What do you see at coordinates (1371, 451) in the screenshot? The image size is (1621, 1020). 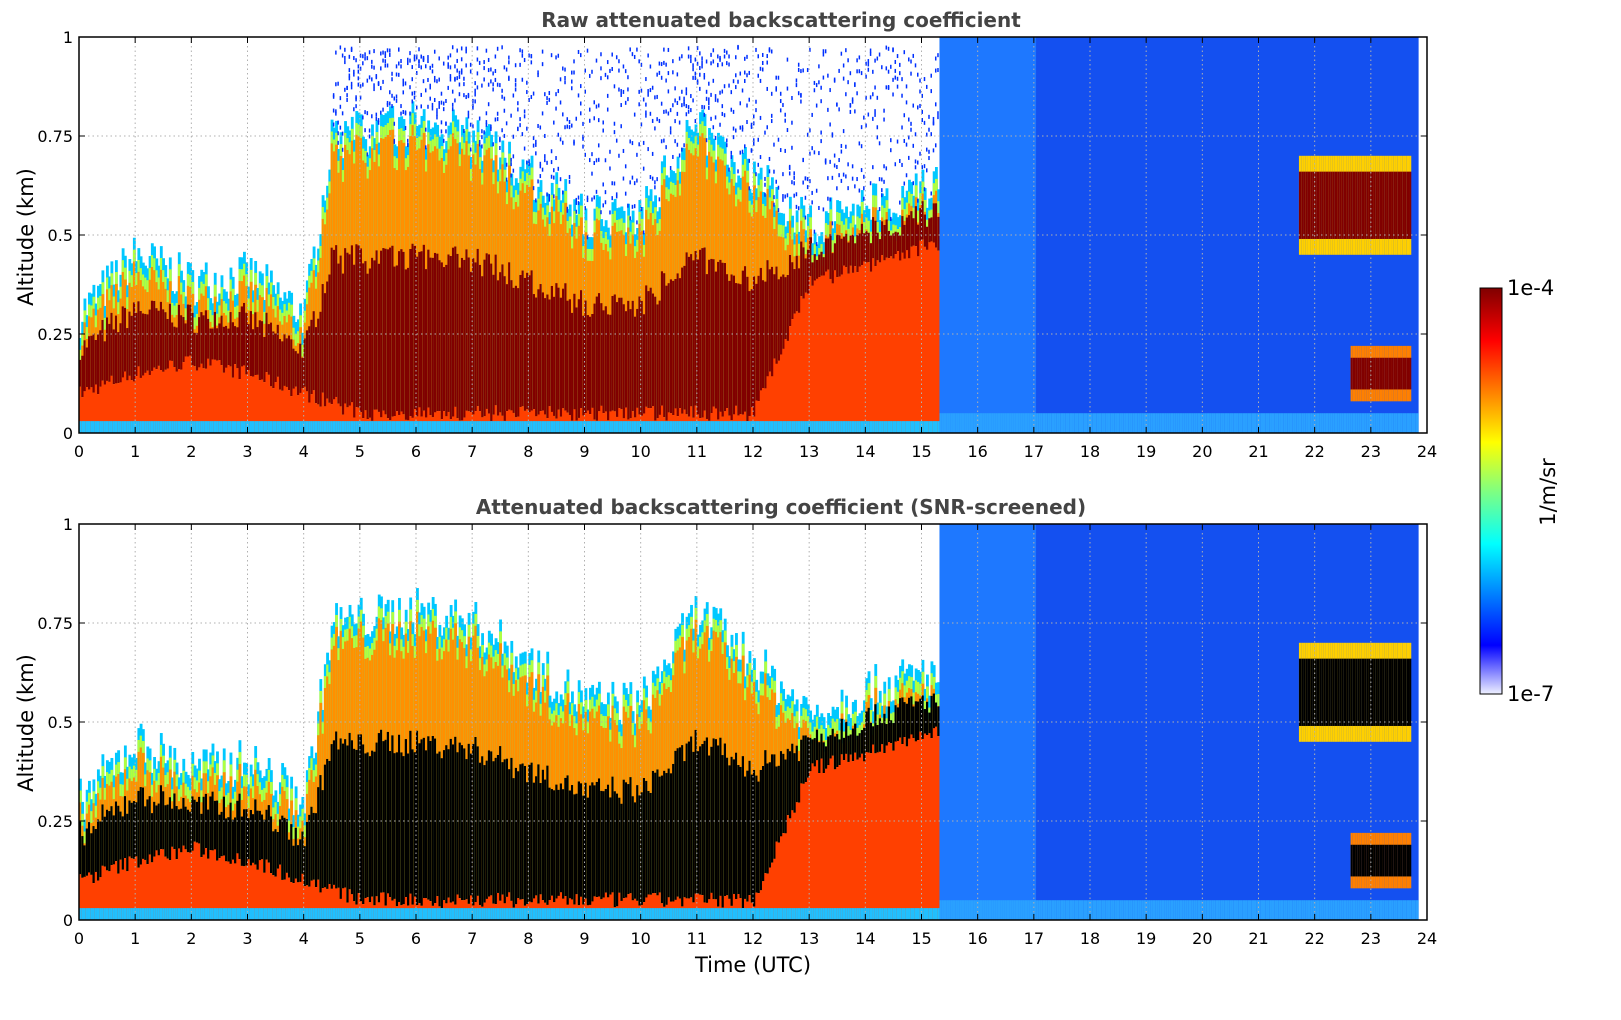 I see `x-tick-label: 23` at bounding box center [1371, 451].